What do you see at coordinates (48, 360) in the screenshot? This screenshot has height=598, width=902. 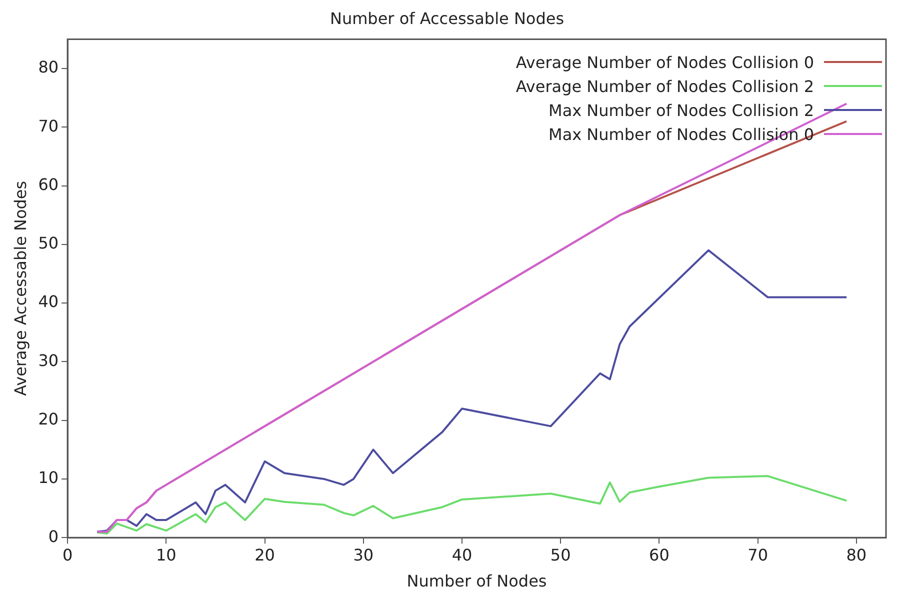 I see `y-tick-label: 30` at bounding box center [48, 360].